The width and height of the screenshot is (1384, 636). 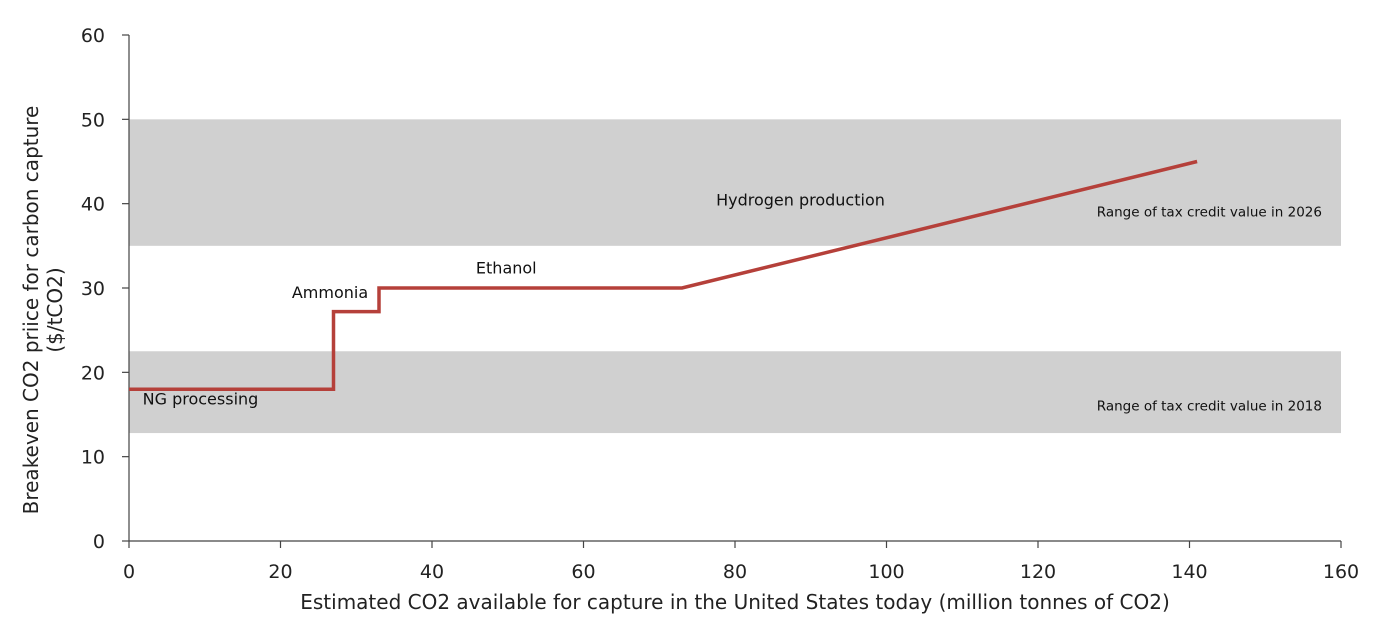 I want to click on y-tick-label-0: 0, so click(x=99, y=542).